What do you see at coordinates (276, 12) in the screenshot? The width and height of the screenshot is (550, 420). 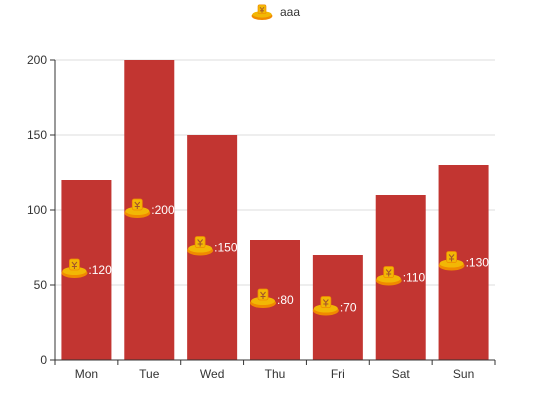 I see `legend: aaa` at bounding box center [276, 12].